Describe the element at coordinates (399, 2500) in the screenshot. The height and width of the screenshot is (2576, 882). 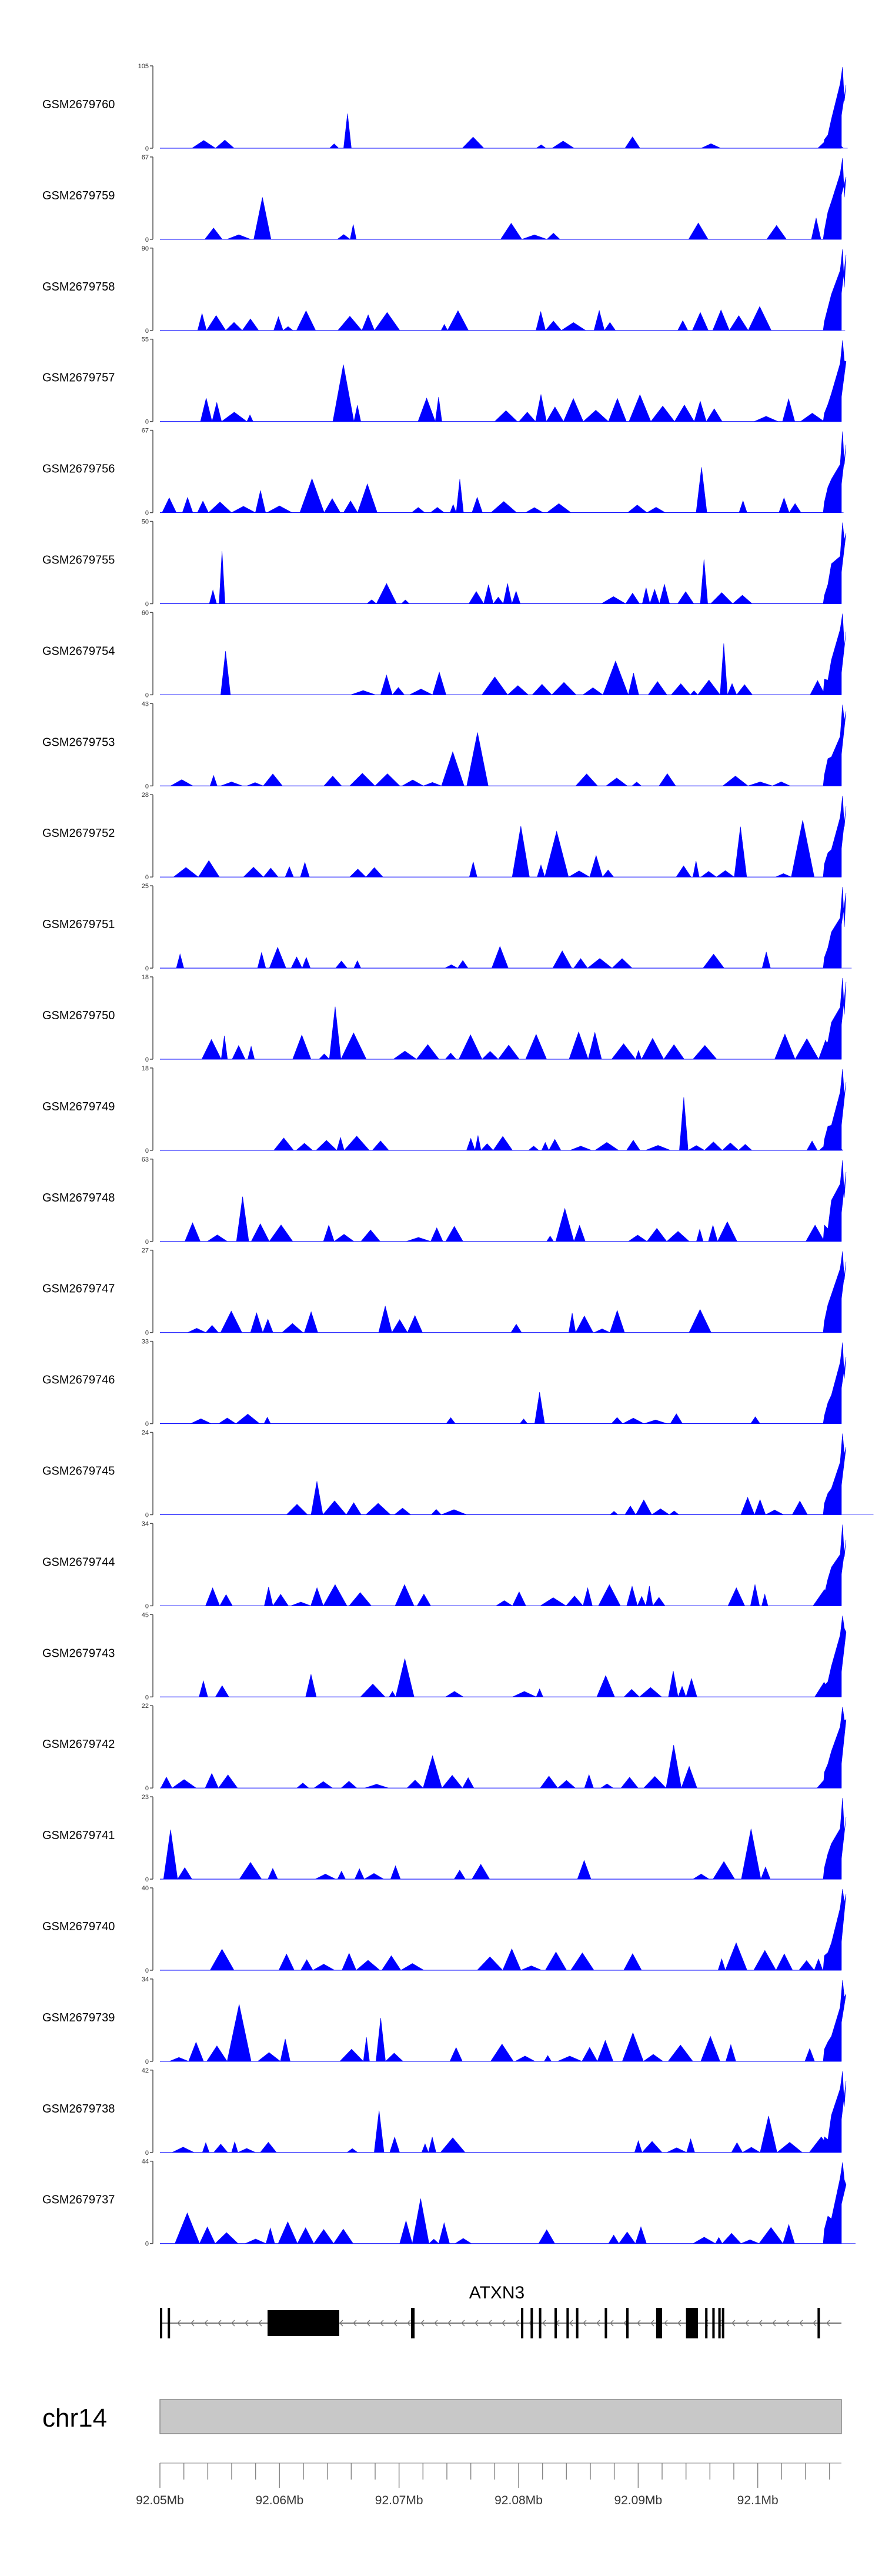
I see `axis-tick-label: 92.07Mb` at that location.